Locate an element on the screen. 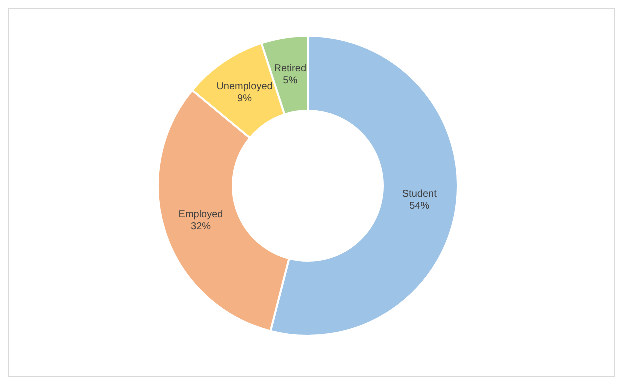  data-label: 32% is located at coordinates (201, 227).